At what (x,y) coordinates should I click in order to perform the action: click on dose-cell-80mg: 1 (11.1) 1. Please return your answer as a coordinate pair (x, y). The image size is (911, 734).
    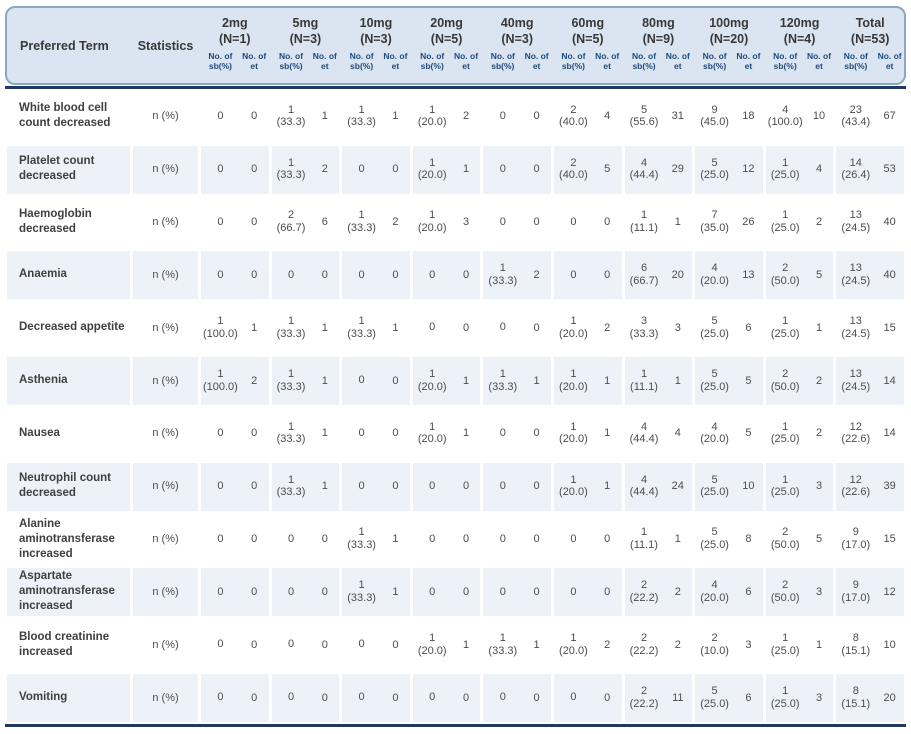
    Looking at the image, I should click on (659, 222).